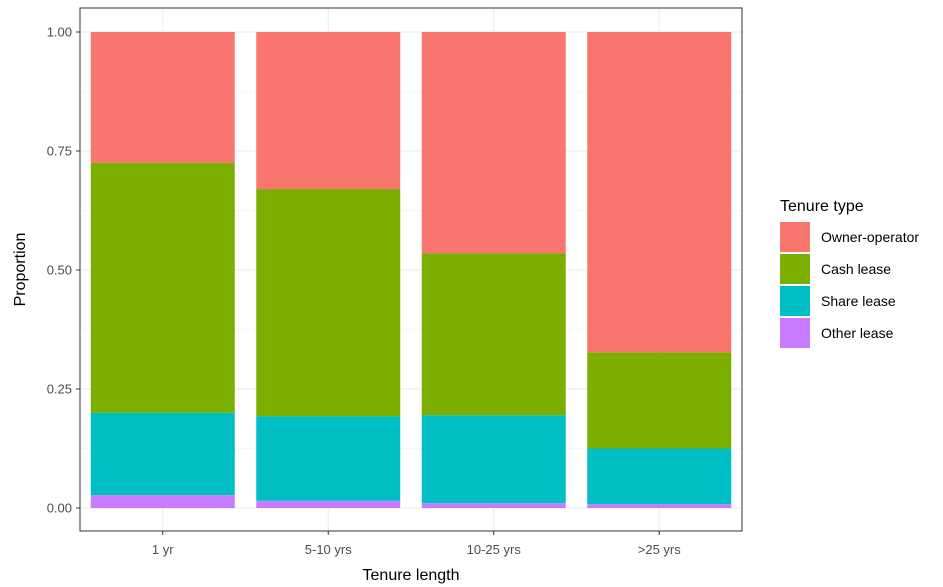 The width and height of the screenshot is (943, 587). Describe the element at coordinates (795, 333) in the screenshot. I see `legend-key-other-lease` at that location.